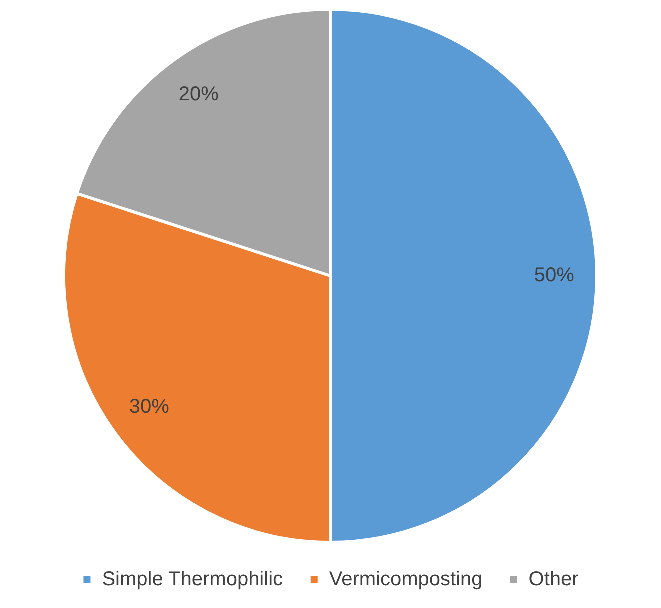  What do you see at coordinates (406, 579) in the screenshot?
I see `legend-label: Vermicomposting` at bounding box center [406, 579].